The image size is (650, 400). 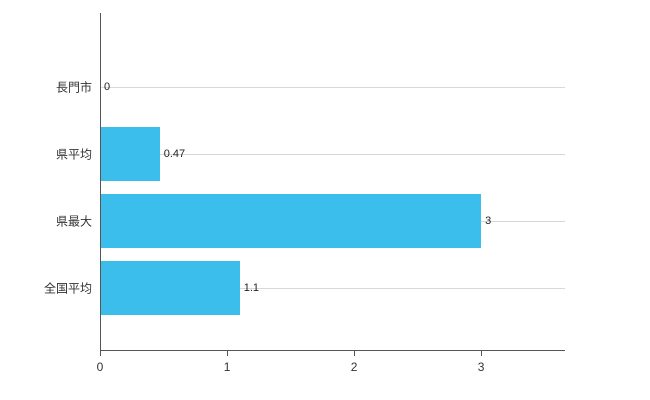 What do you see at coordinates (73, 221) in the screenshot?
I see `category-label: 県最大` at bounding box center [73, 221].